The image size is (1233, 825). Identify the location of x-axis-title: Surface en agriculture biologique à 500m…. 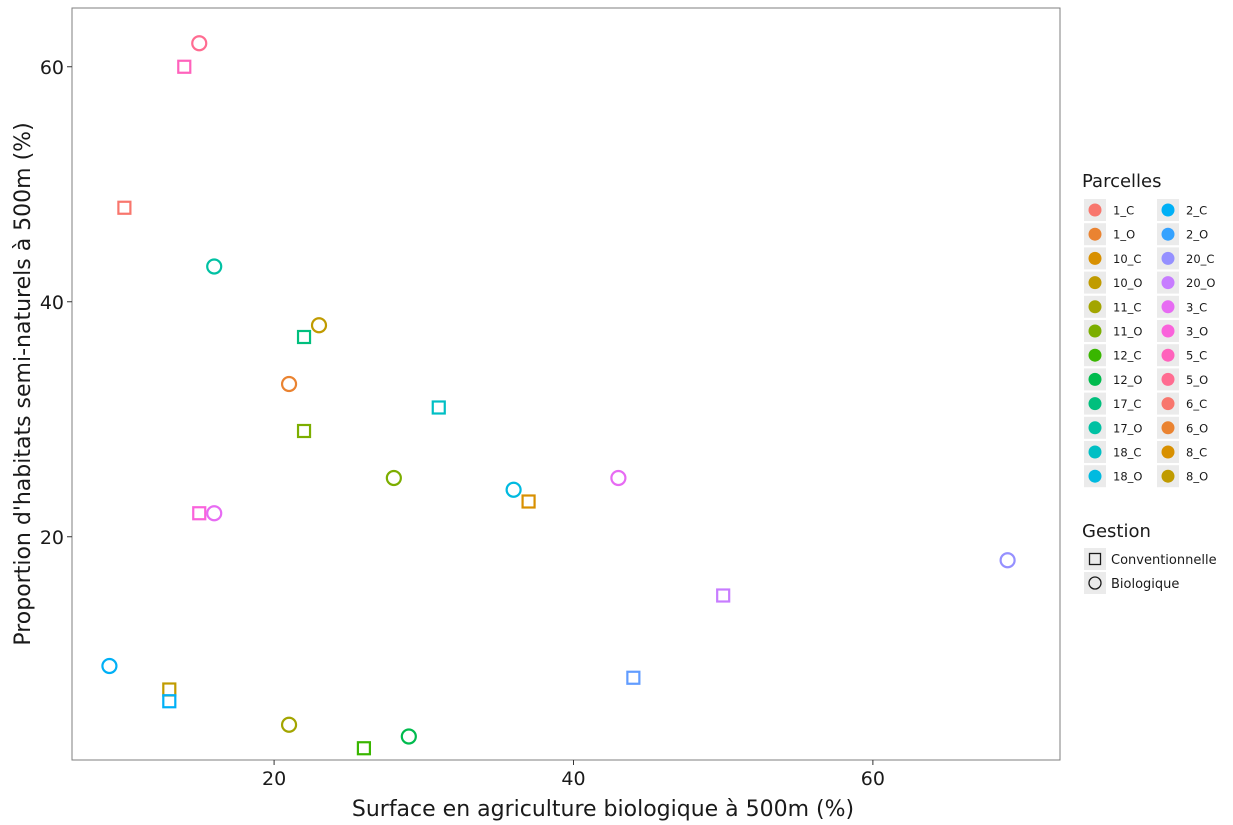
(603, 809).